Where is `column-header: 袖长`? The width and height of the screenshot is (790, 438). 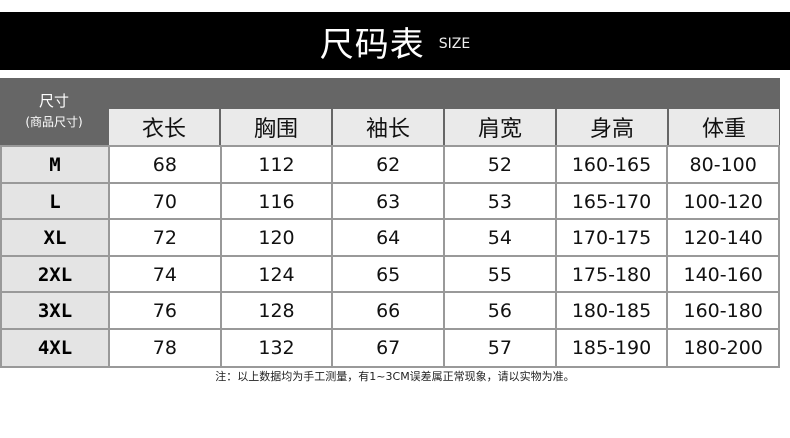 column-header: 袖长 is located at coordinates (388, 127).